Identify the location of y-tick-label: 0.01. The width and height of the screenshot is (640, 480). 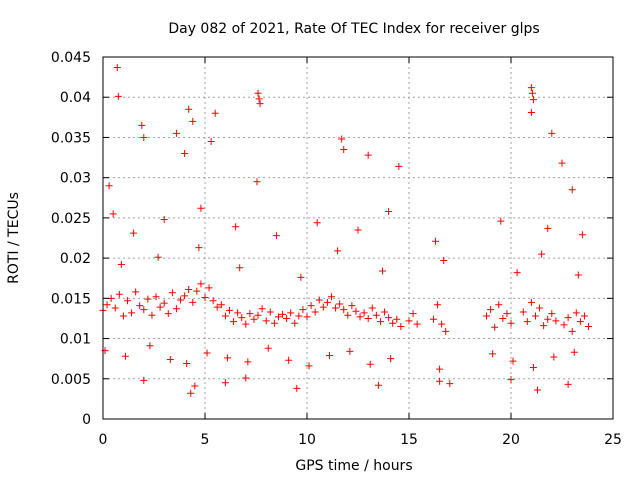
(75, 340).